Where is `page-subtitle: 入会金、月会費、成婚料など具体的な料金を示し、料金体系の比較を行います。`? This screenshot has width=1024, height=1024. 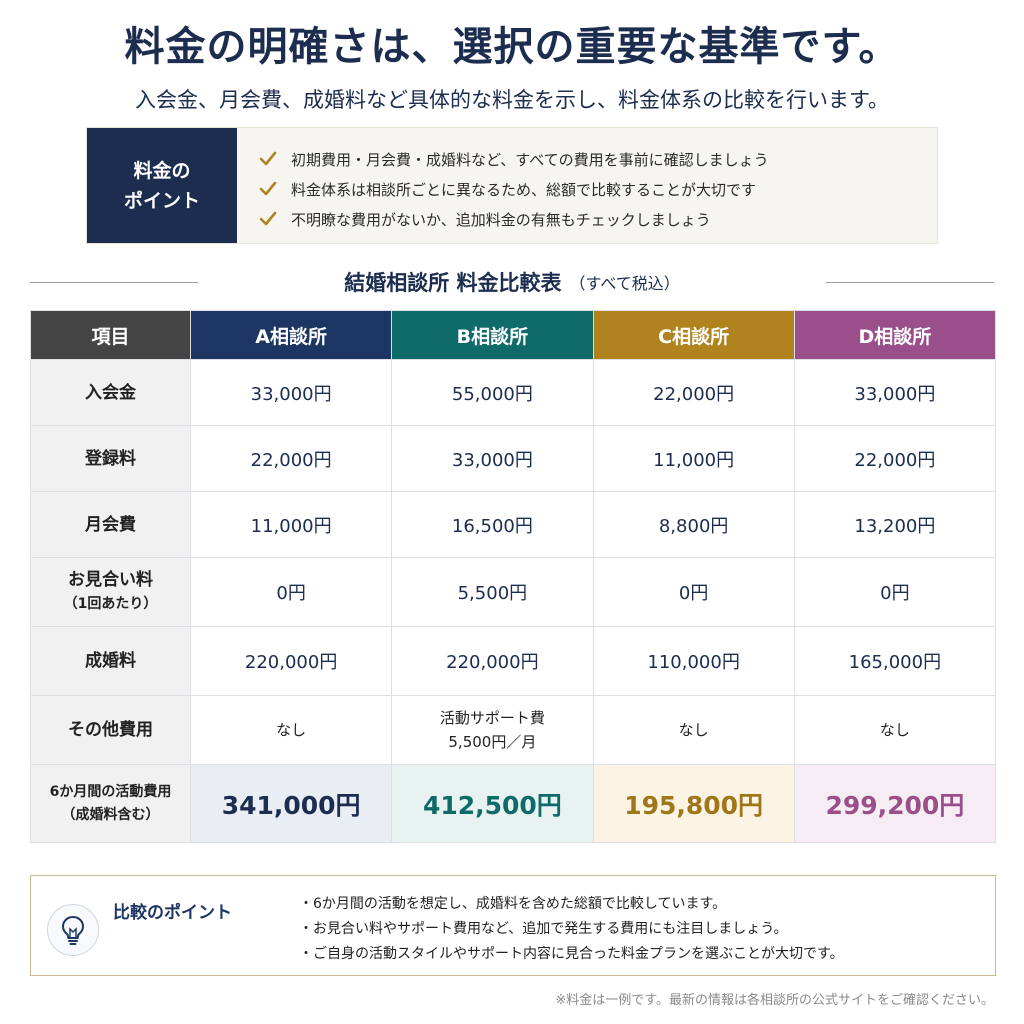
page-subtitle: 入会金、月会費、成婚料など具体的な料金を示し、料金体系の比較を行います。 is located at coordinates (512, 100).